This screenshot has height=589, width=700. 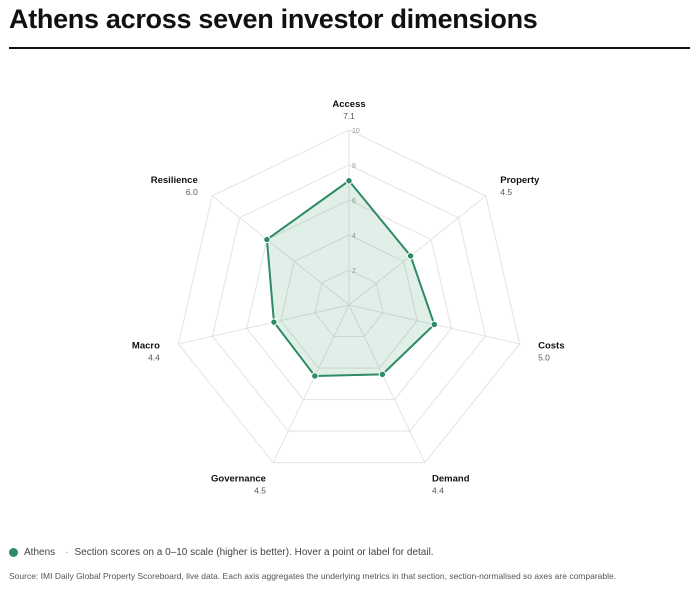 I want to click on spoke-macro, so click(x=264, y=324).